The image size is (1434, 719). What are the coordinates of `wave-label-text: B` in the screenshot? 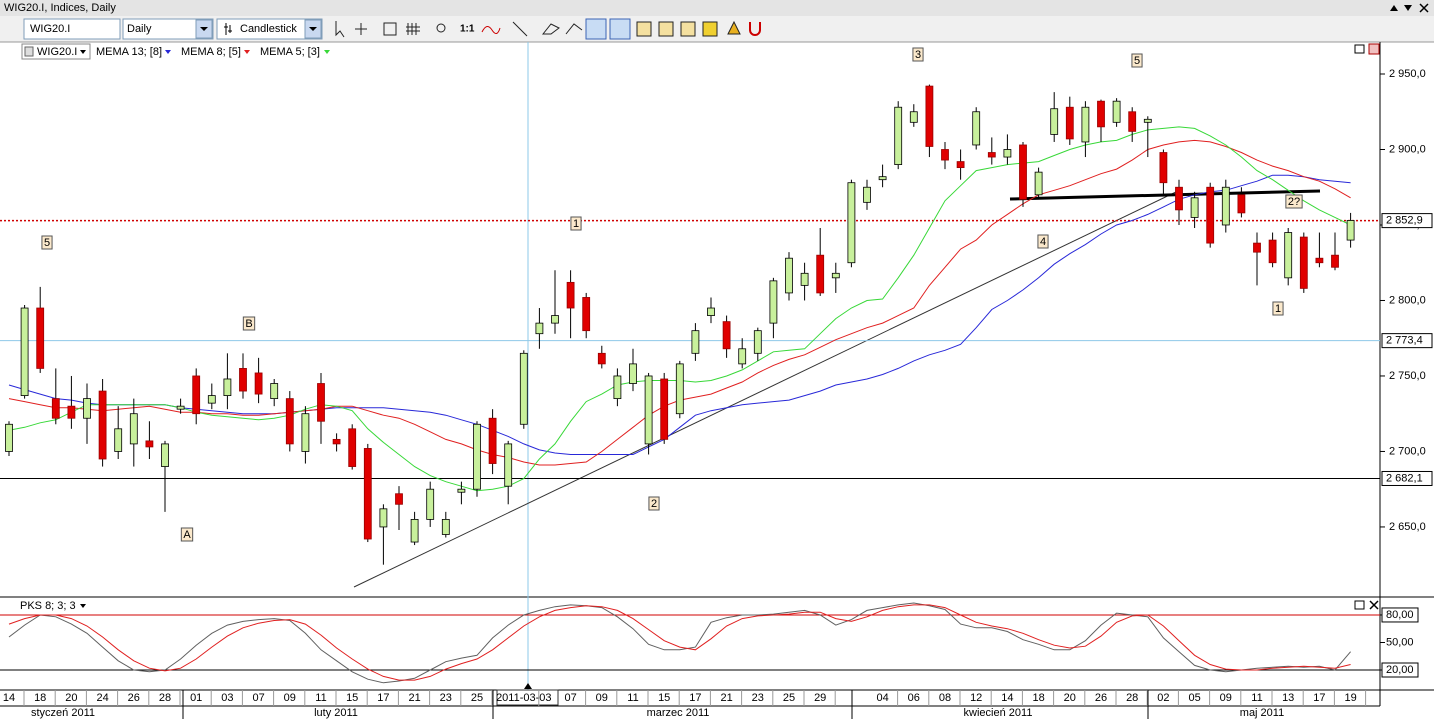 It's located at (248, 324).